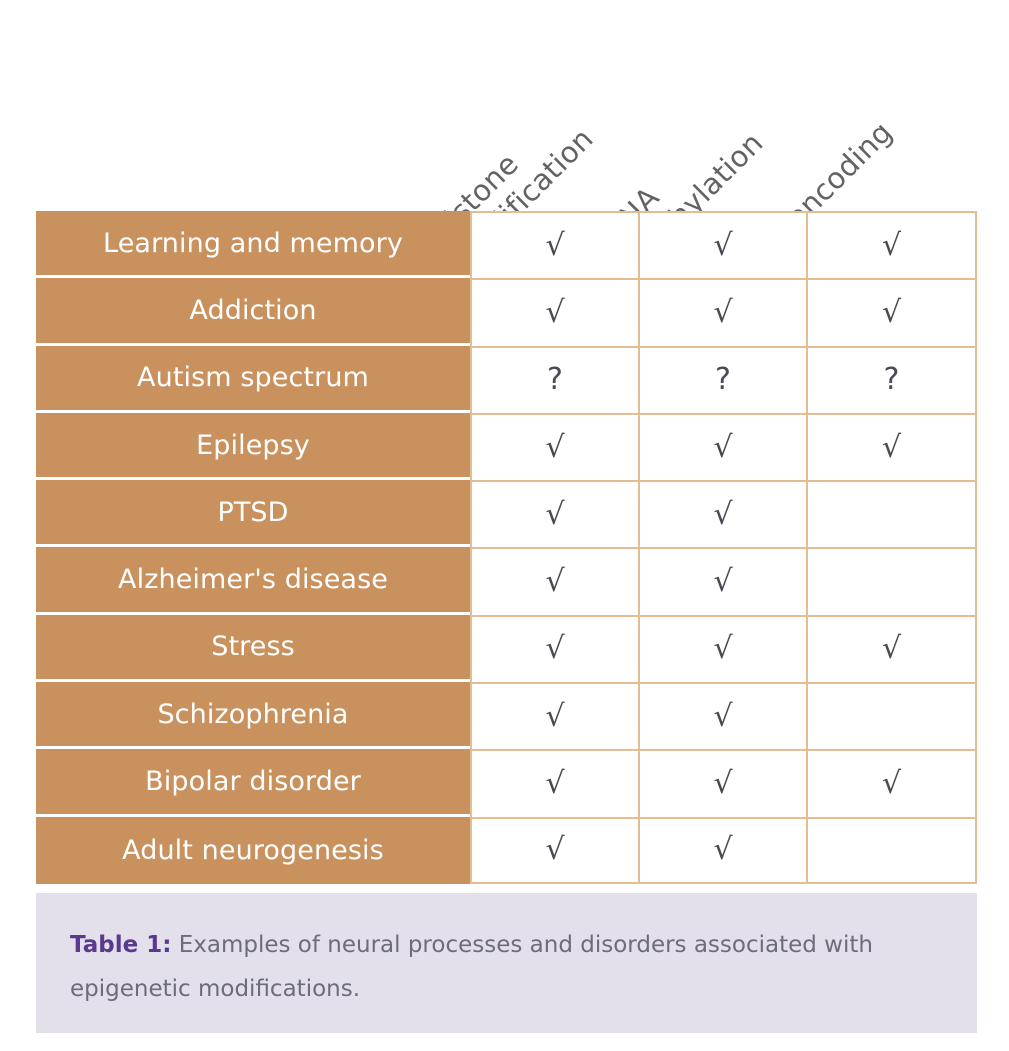 Image resolution: width=1009 pixels, height=1051 pixels. Describe the element at coordinates (253, 850) in the screenshot. I see `row-label: Adult neurogenesis` at that location.